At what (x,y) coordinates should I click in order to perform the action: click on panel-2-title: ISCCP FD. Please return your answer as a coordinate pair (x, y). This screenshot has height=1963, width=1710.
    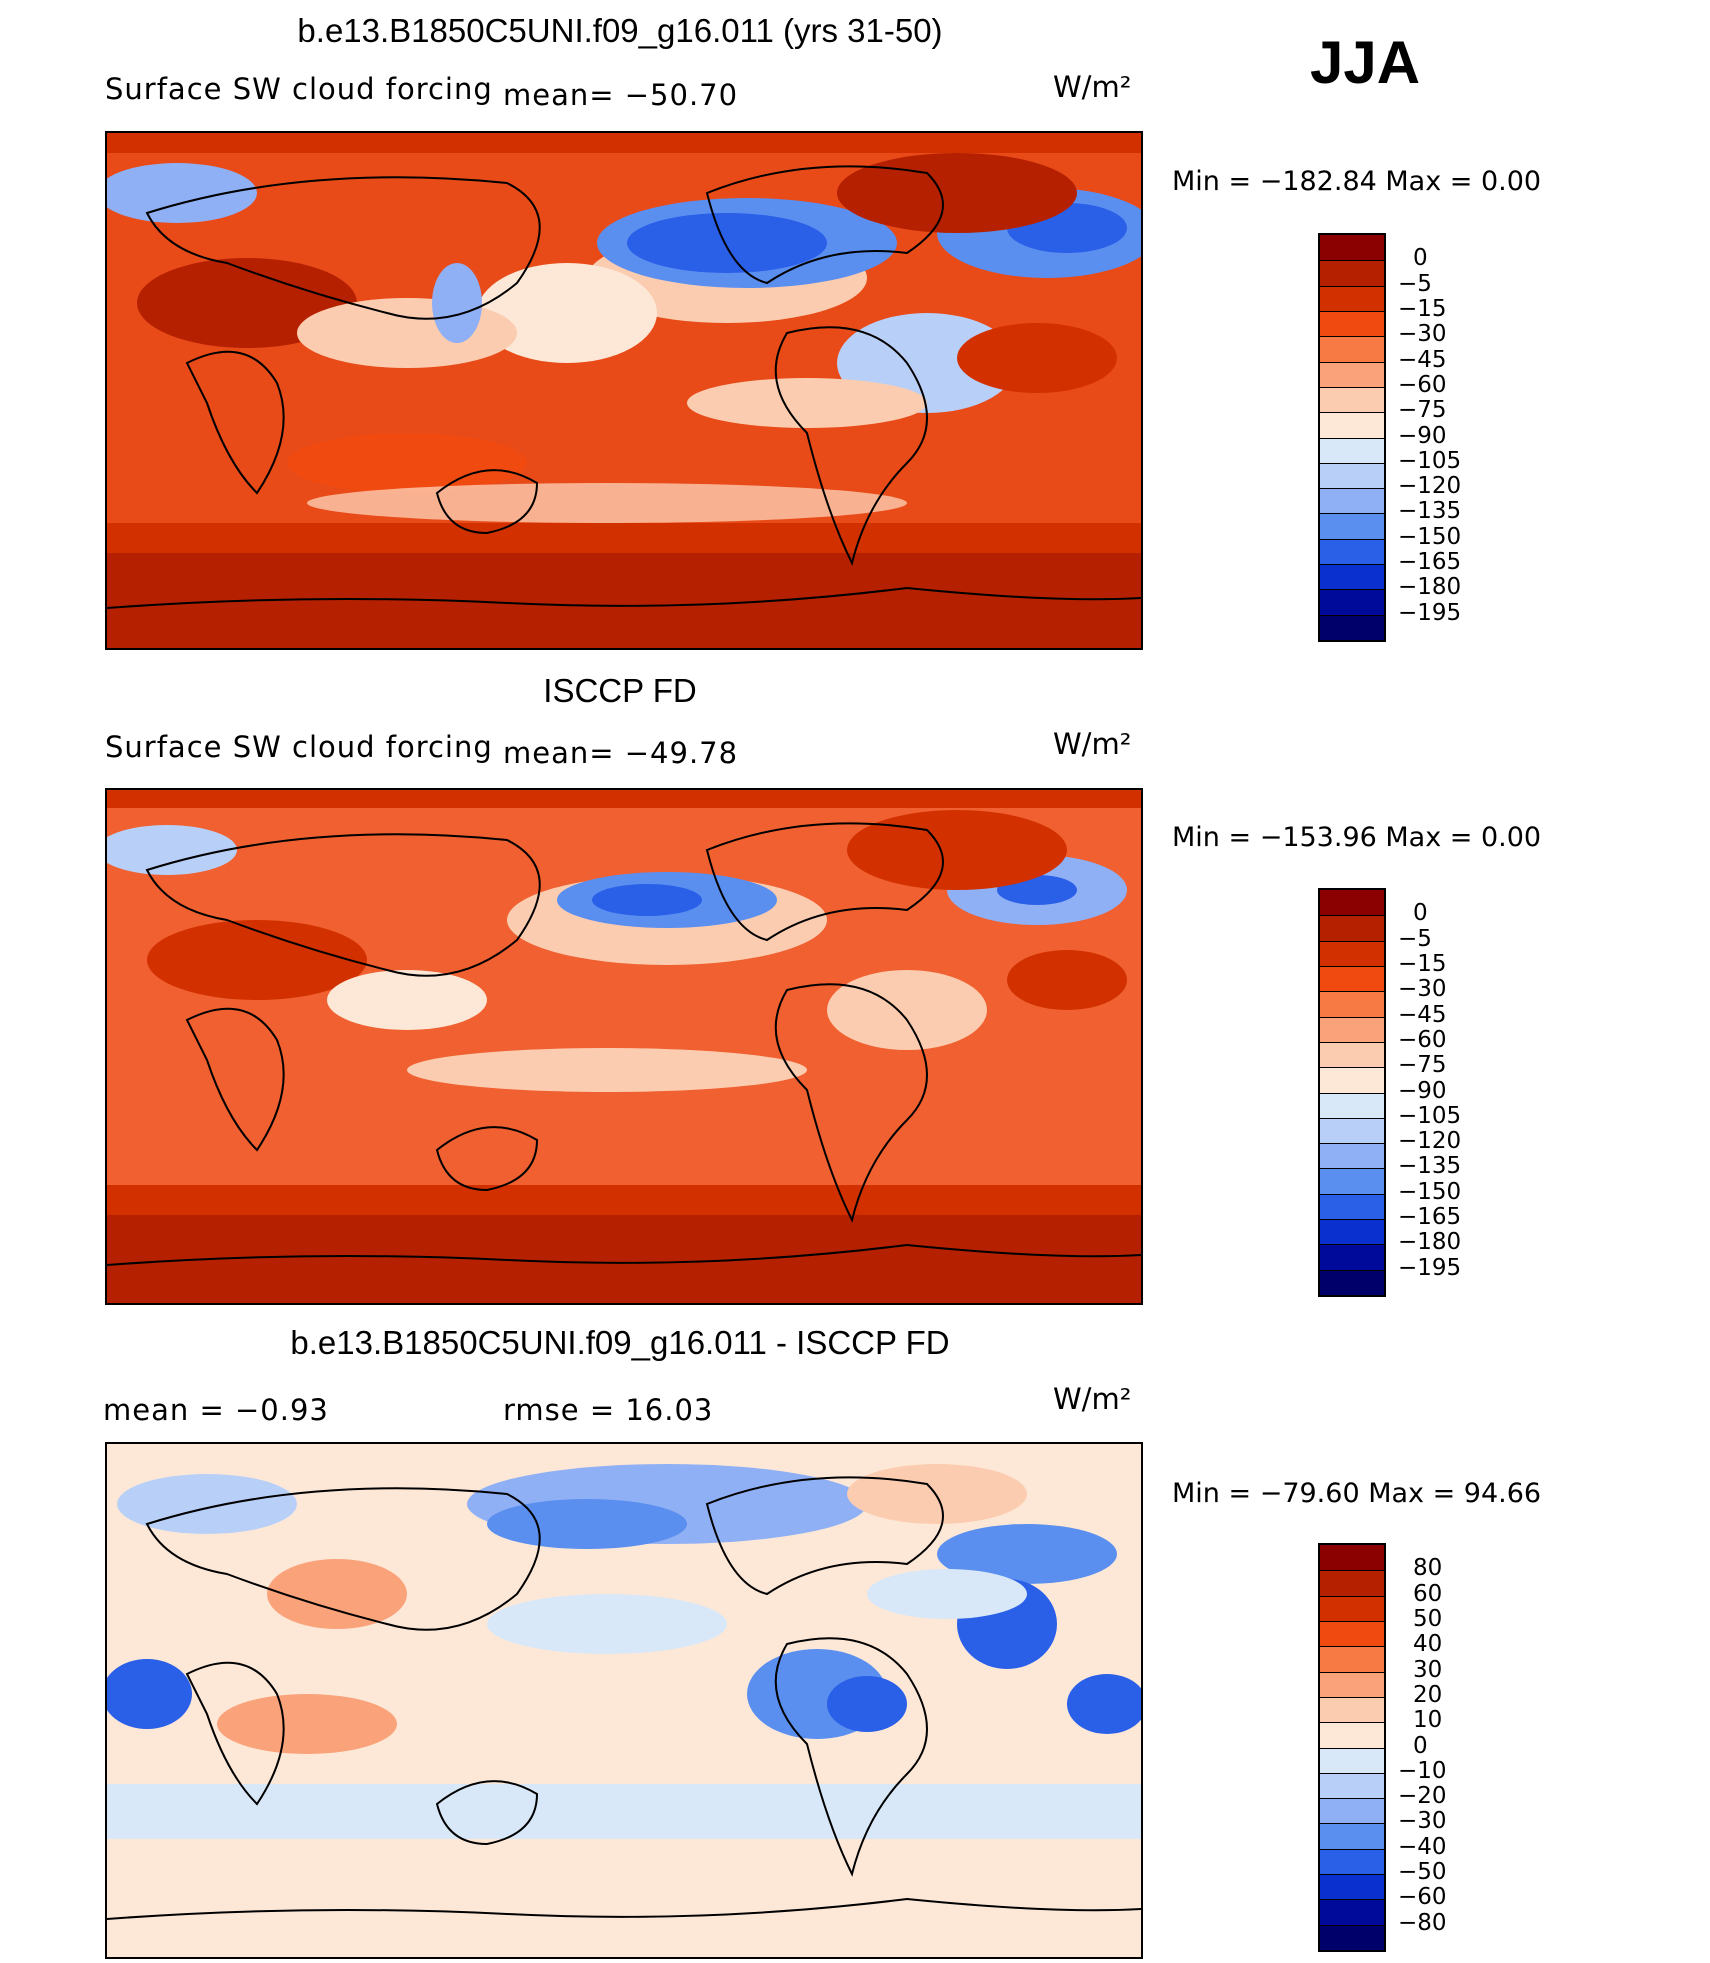
    Looking at the image, I should click on (620, 690).